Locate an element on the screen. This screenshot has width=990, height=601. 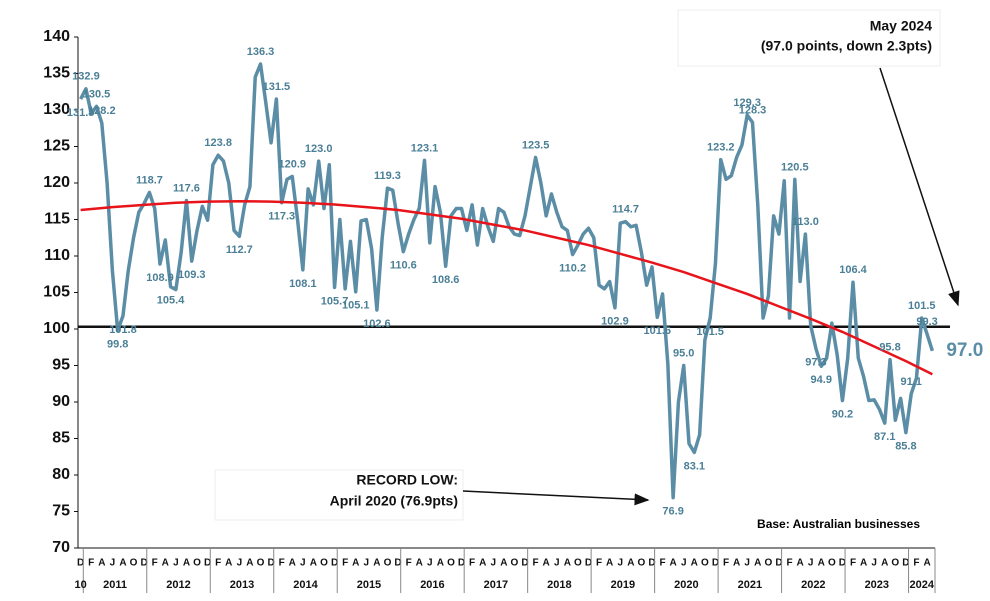
value-label: 119.3 is located at coordinates (387, 176).